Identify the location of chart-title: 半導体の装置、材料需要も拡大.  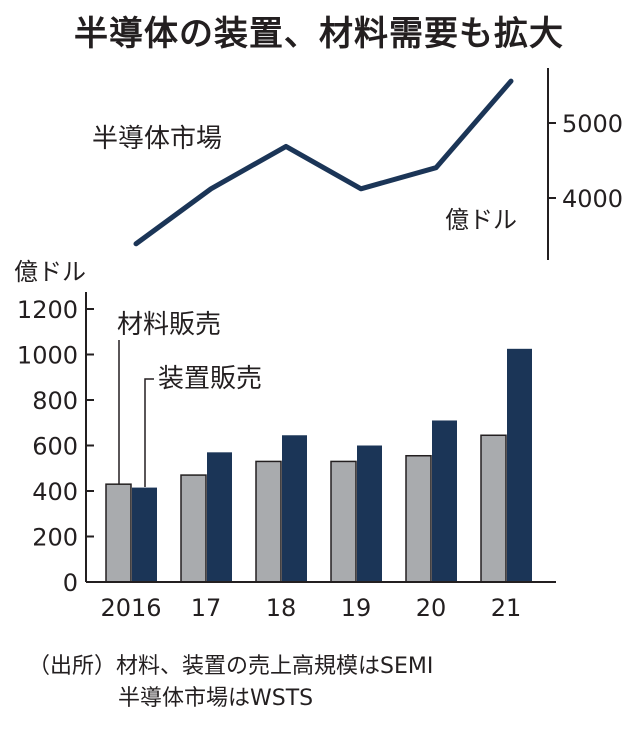
(319, 34).